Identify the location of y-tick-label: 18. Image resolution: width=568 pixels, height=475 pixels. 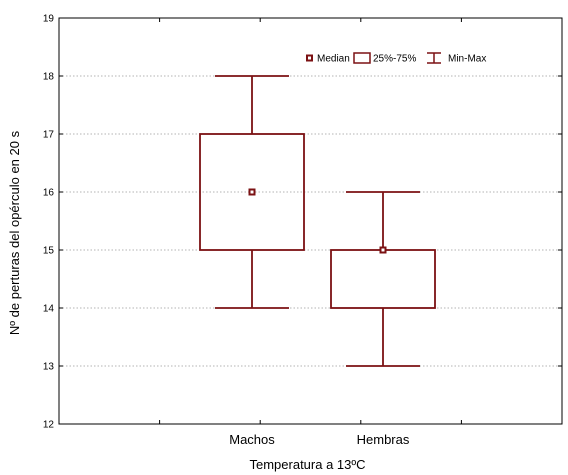
(49, 77).